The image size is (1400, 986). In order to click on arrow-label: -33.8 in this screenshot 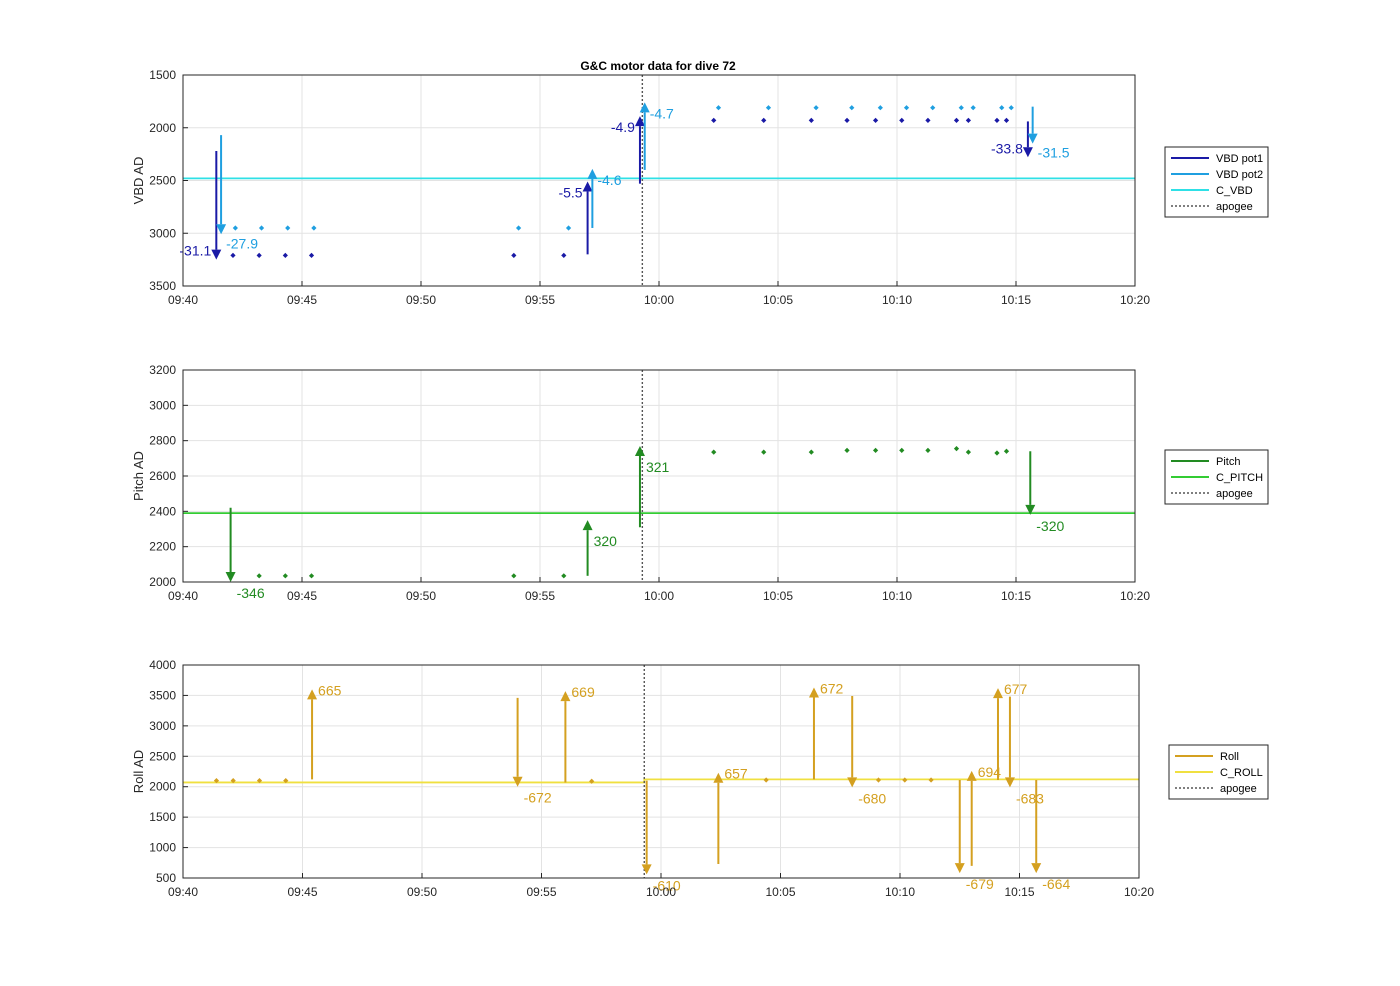, I will do `click(1007, 148)`.